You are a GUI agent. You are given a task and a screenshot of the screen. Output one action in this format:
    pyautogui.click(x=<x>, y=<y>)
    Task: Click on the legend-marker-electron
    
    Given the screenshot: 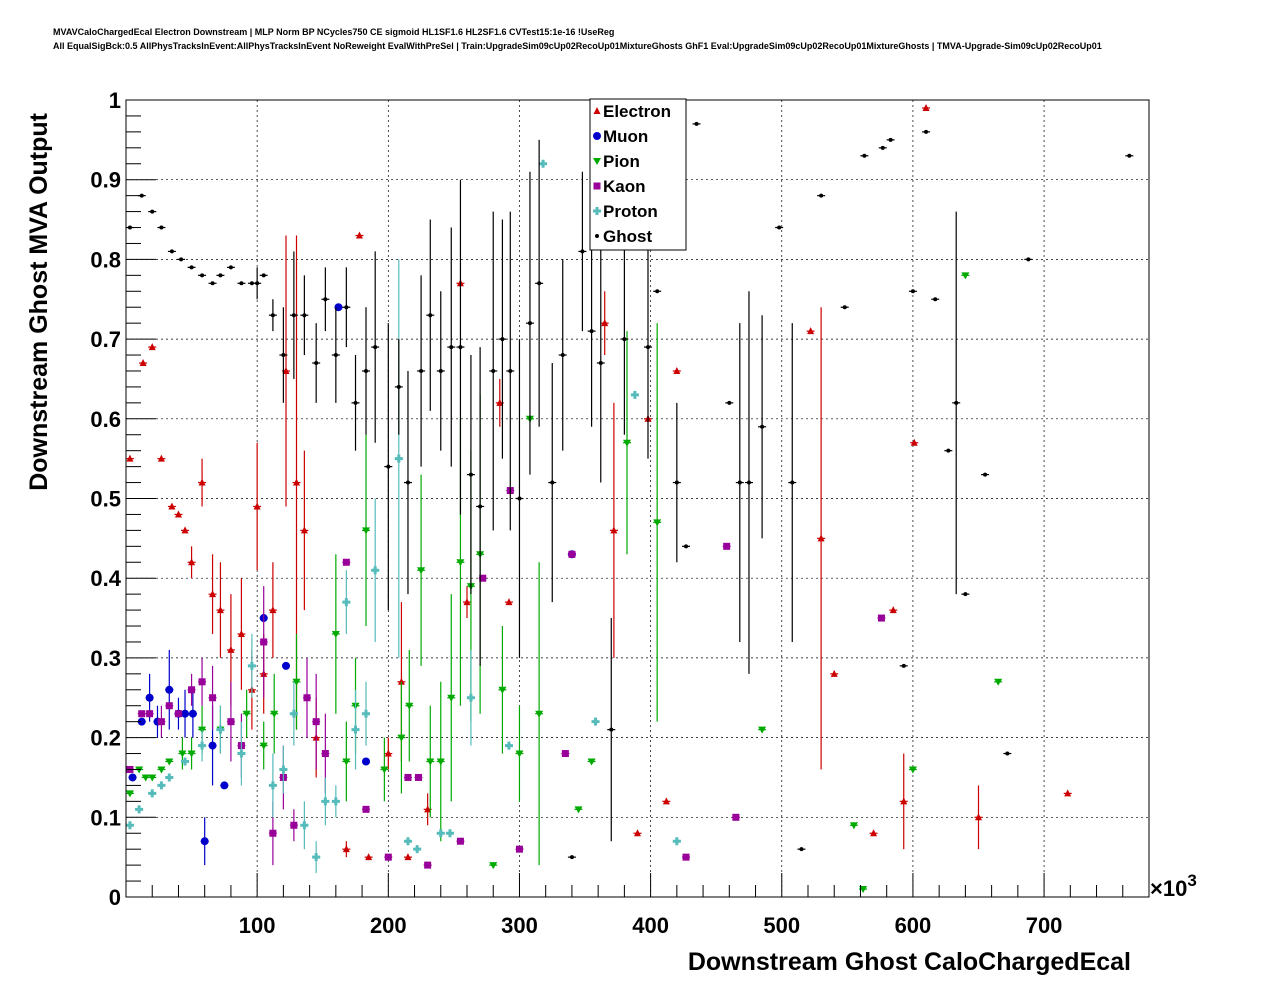 What is the action you would take?
    pyautogui.click(x=597, y=110)
    